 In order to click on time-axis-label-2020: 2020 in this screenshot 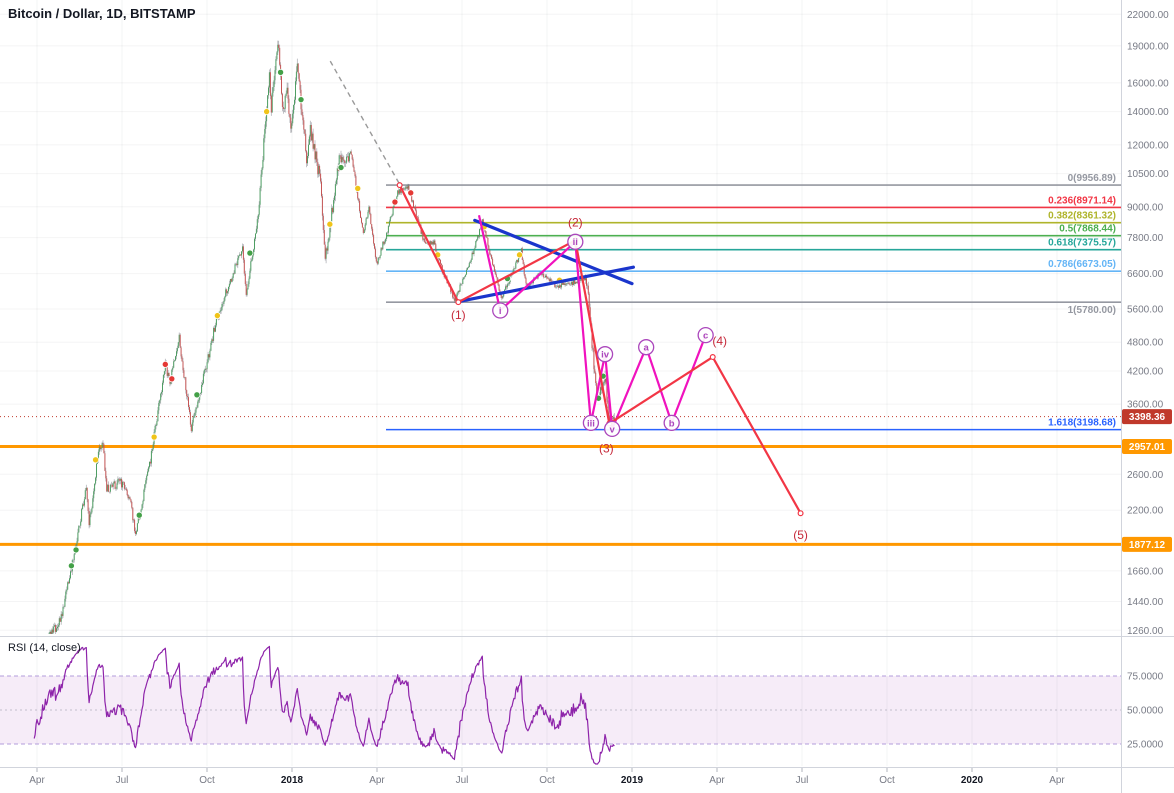, I will do `click(972, 780)`.